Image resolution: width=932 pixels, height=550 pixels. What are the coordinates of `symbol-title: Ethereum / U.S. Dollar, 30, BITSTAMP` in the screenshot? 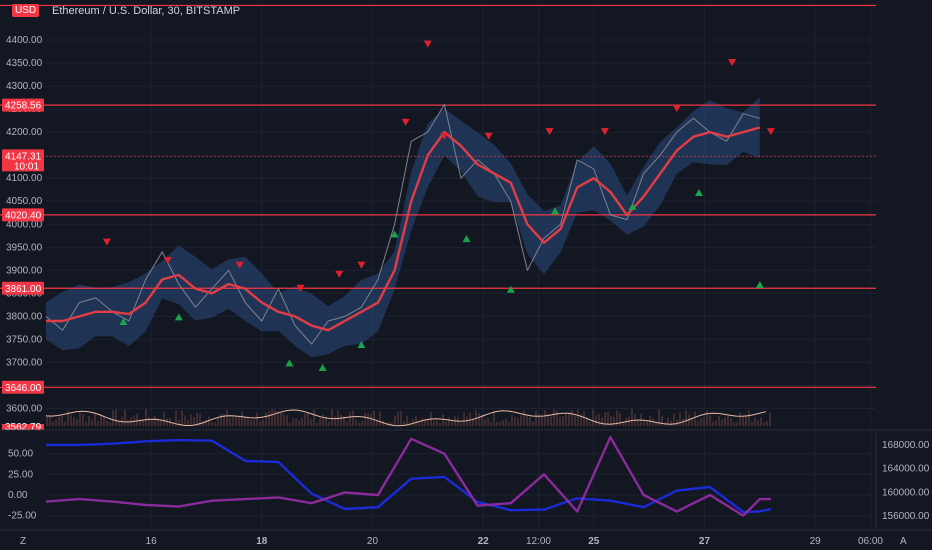 It's located at (146, 11).